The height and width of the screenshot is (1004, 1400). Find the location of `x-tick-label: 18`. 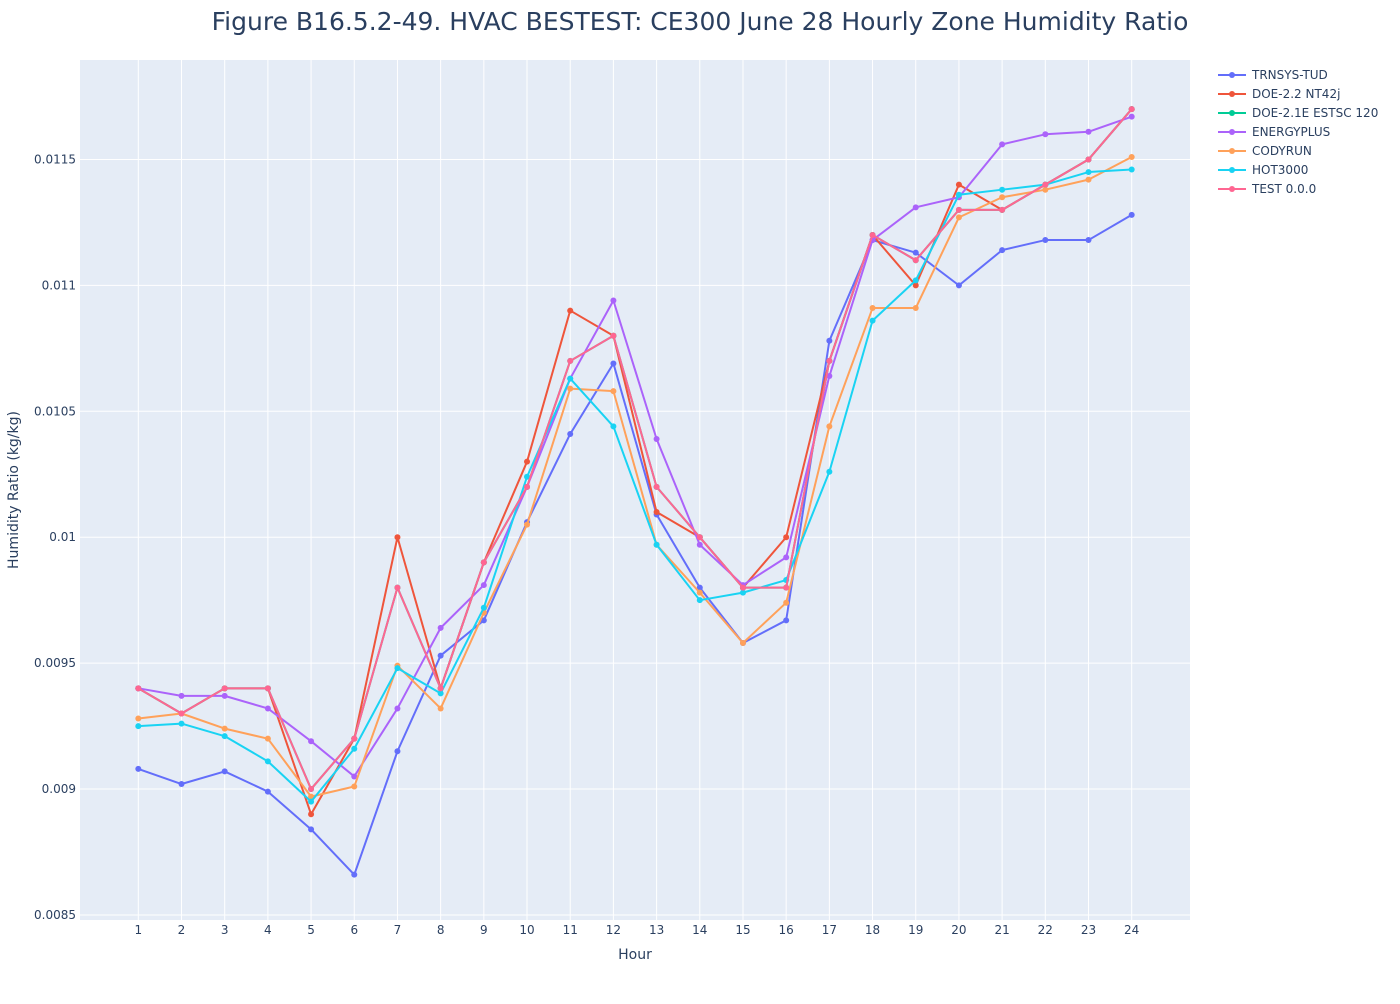

x-tick-label: 18 is located at coordinates (872, 930).